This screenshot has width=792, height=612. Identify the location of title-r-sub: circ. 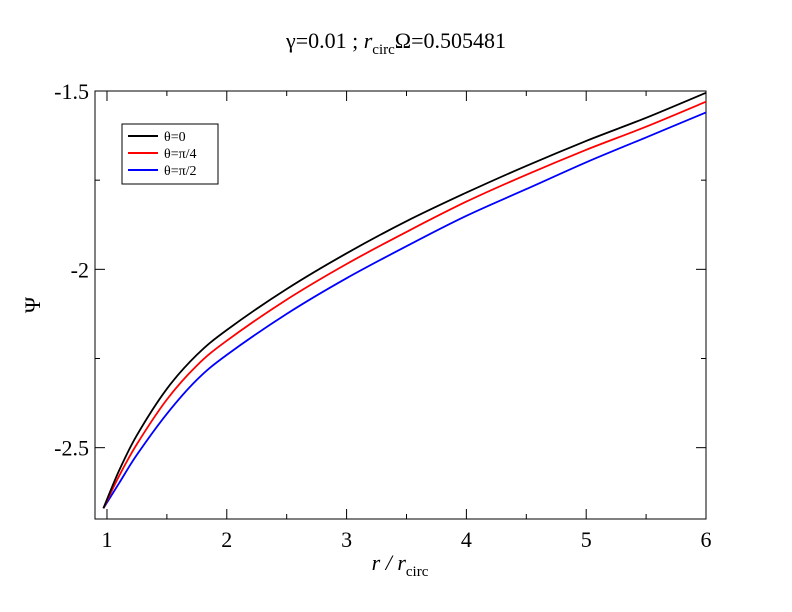
(383, 50).